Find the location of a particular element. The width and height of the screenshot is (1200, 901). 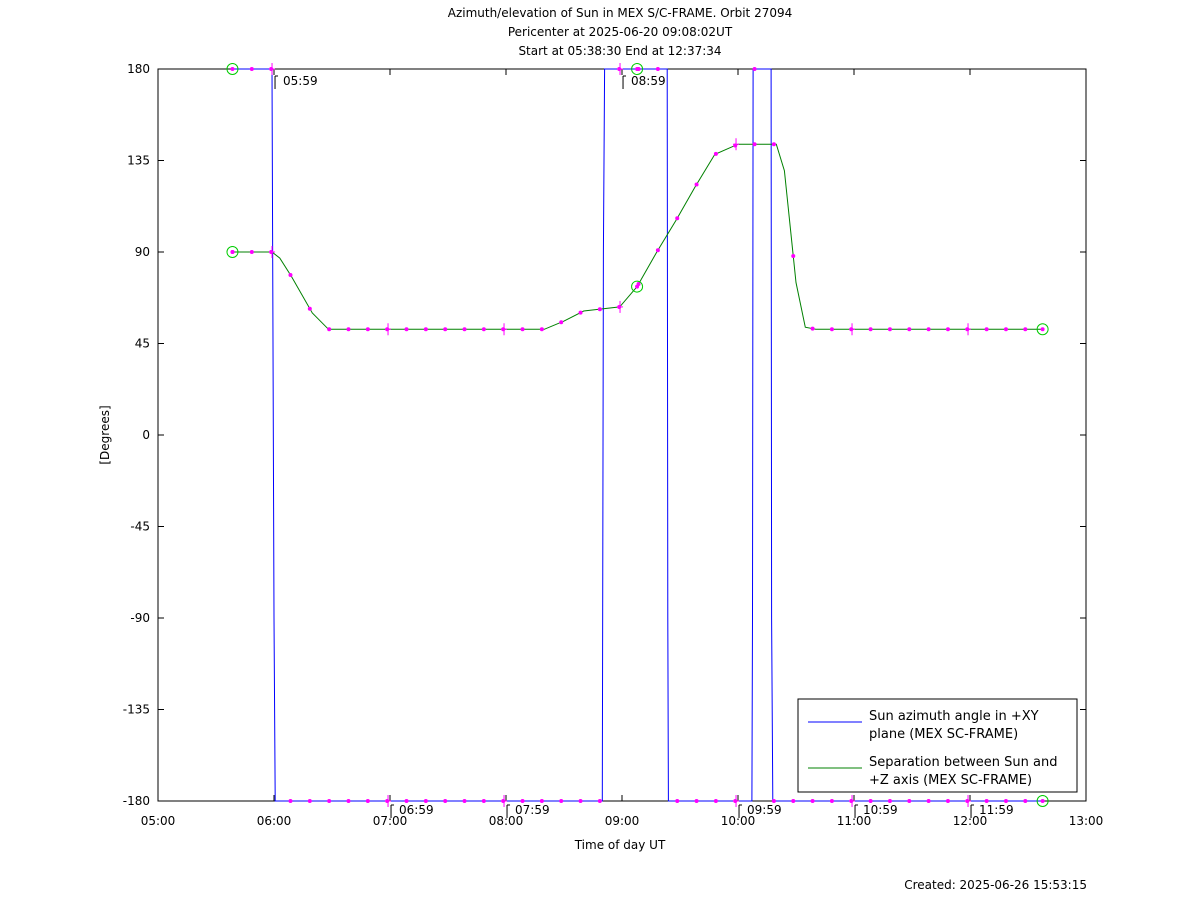

hour-marker-label: 09:59 is located at coordinates (764, 810).